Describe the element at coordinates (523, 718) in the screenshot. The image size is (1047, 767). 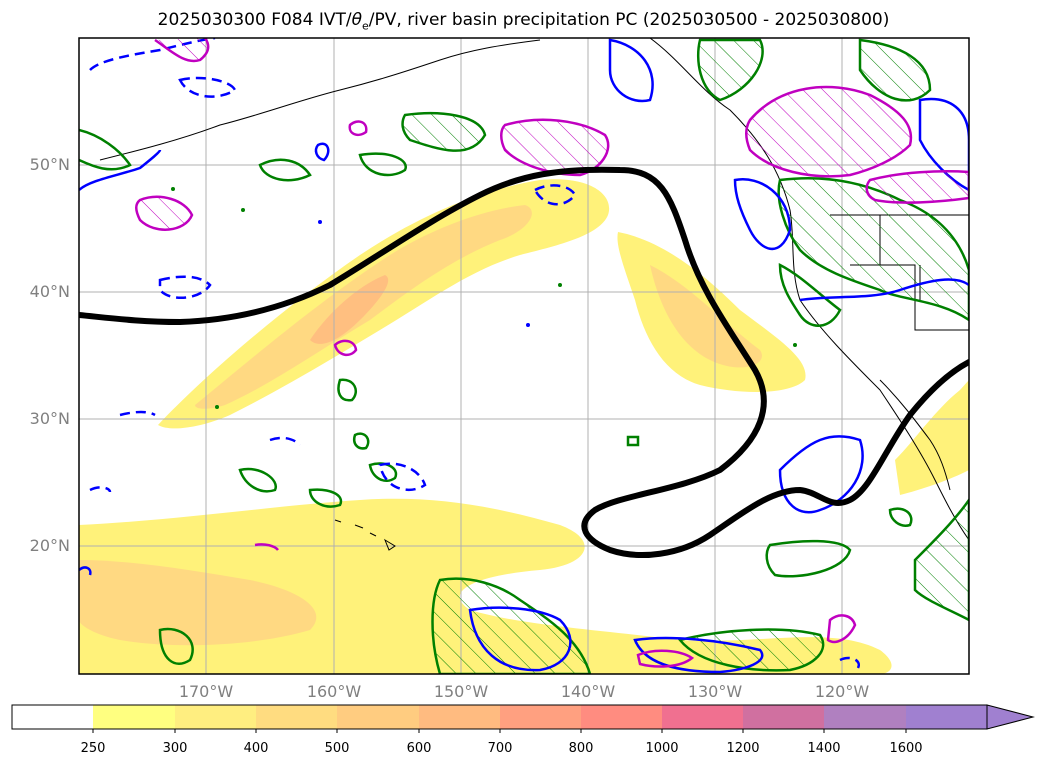
I see `colorbar` at that location.